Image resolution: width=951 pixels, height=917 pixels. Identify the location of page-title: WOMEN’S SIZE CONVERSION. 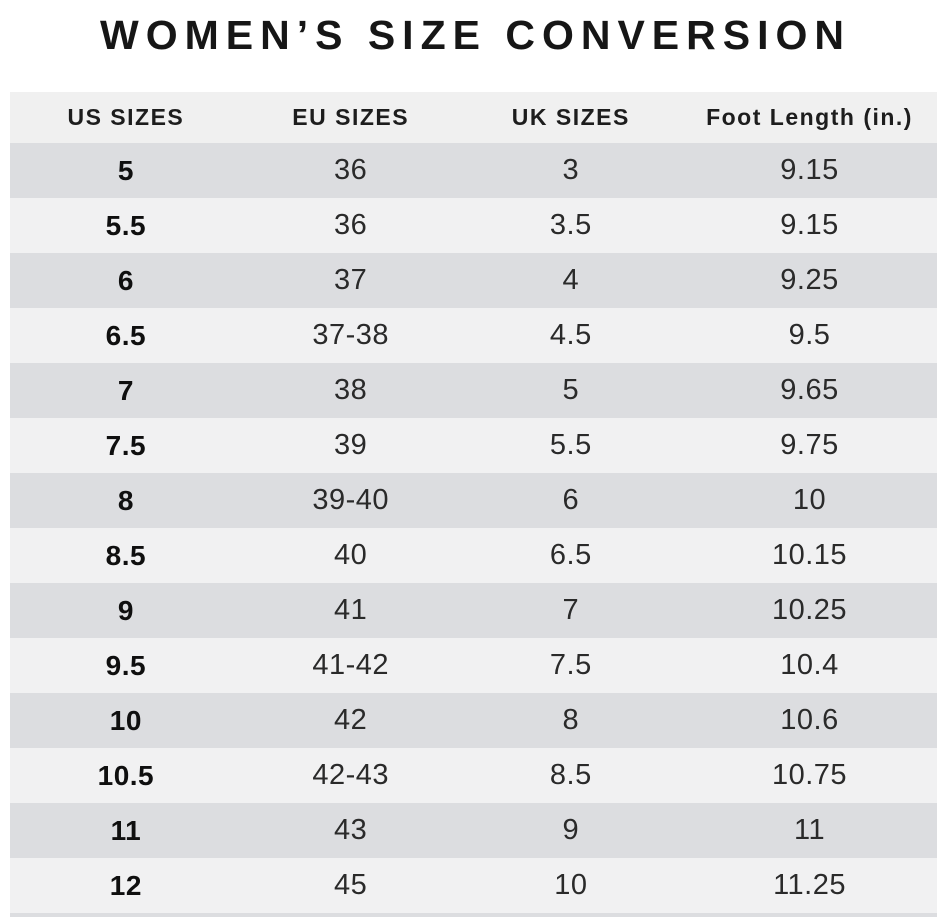
(475, 35).